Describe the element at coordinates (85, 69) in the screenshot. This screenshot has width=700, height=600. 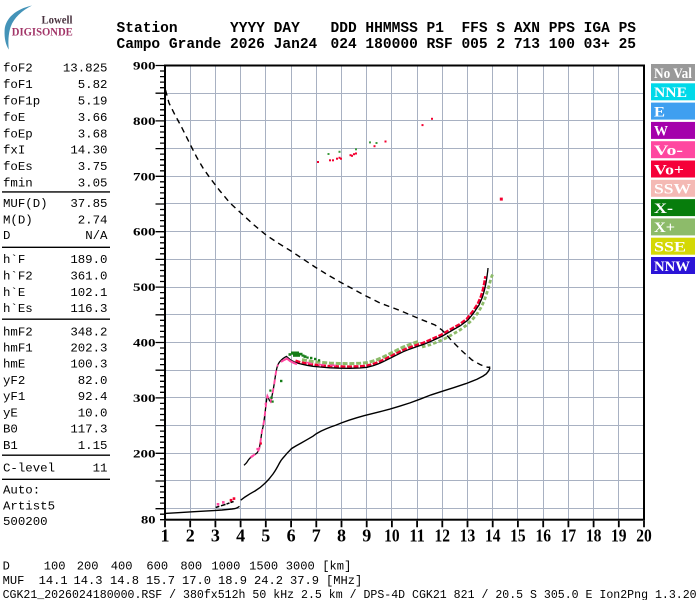
I see `svg-text: 13.825` at that location.